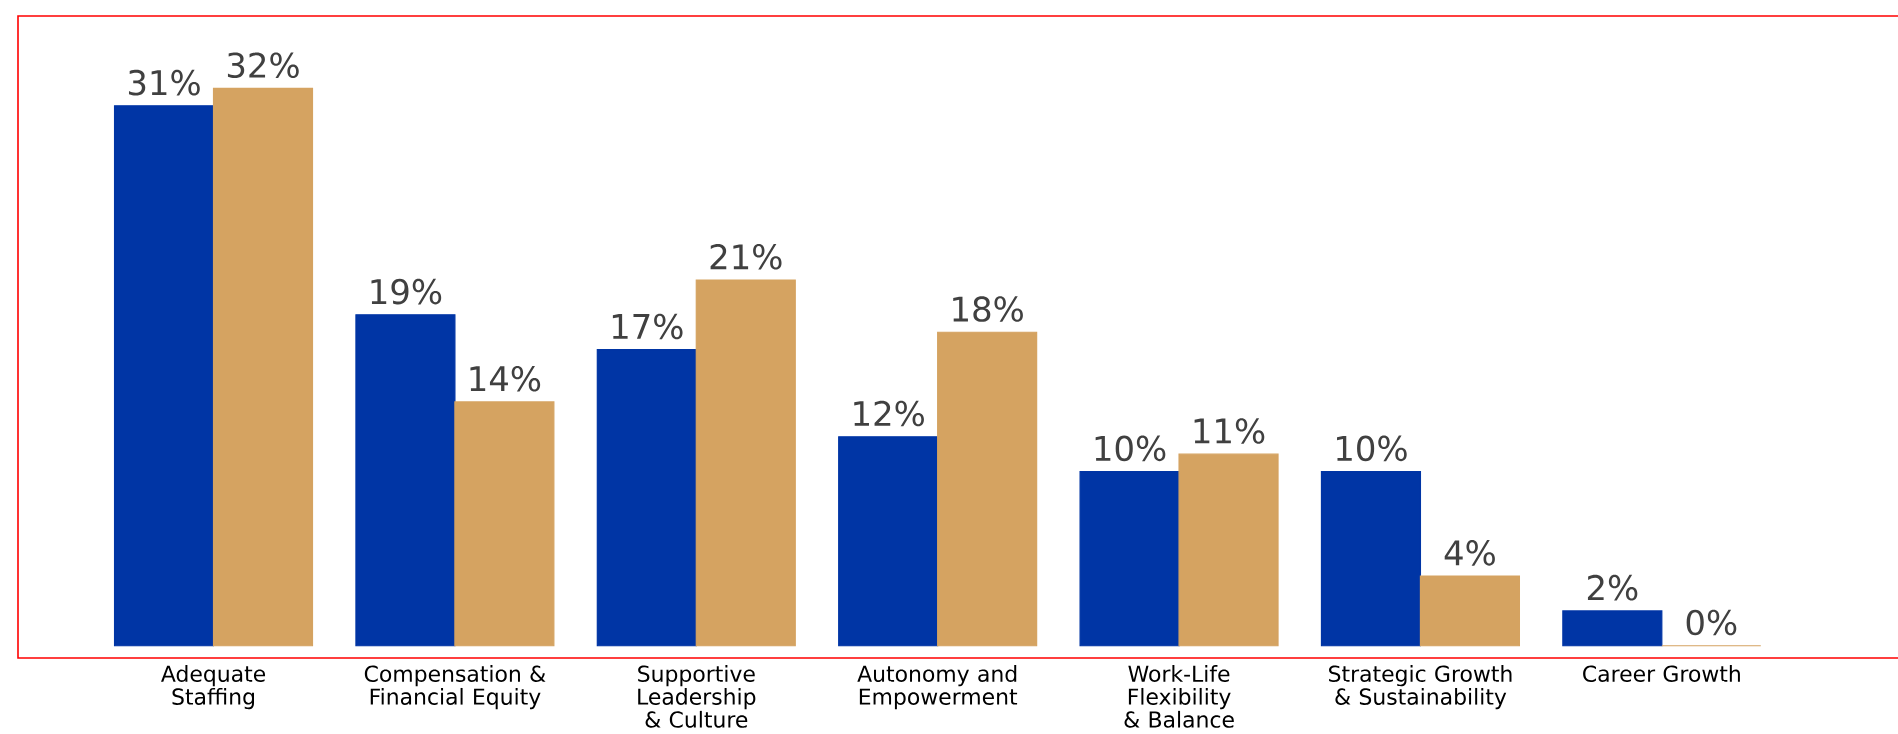 The width and height of the screenshot is (1898, 734). Describe the element at coordinates (406, 291) in the screenshot. I see `data-label: 19%` at that location.